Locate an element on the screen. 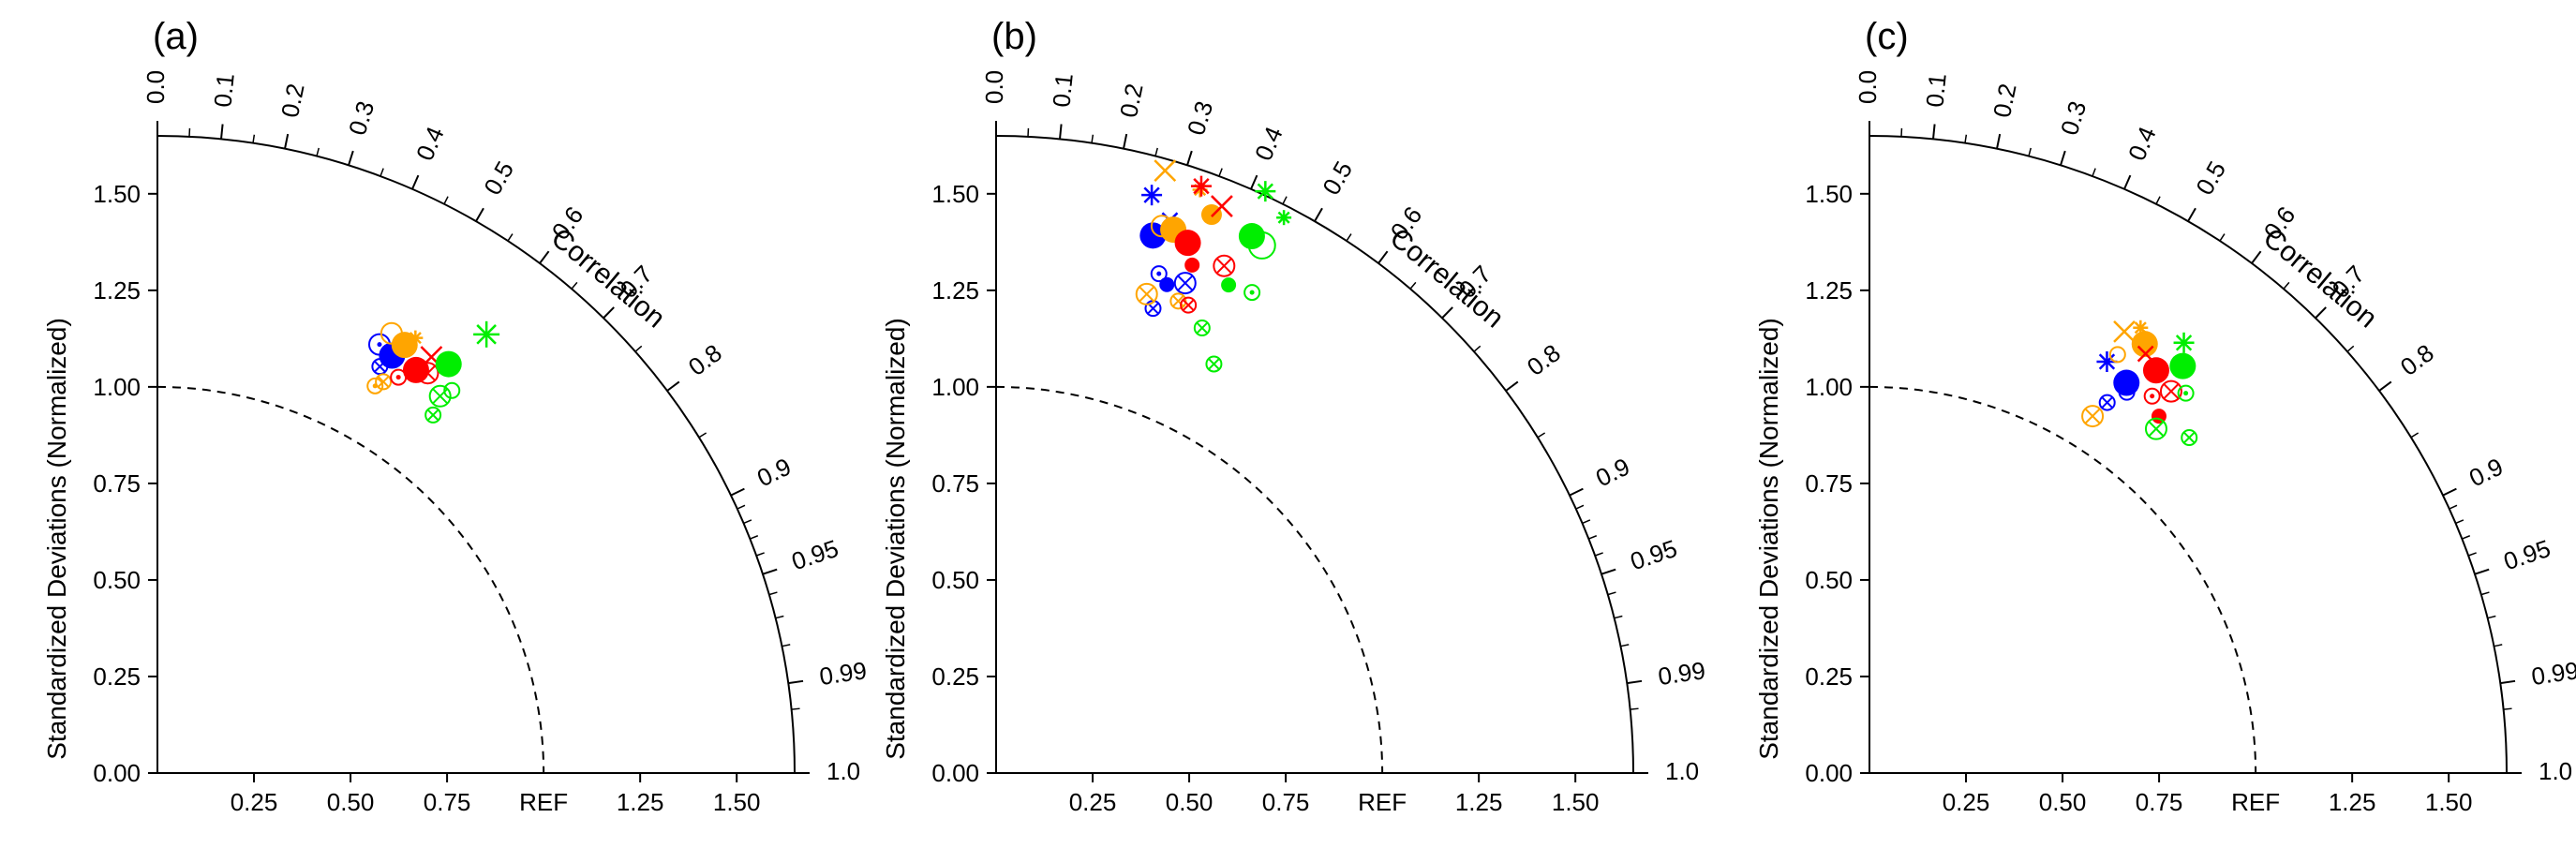 The height and width of the screenshot is (848, 2576). y-tick-label: 0.75 is located at coordinates (1829, 484).